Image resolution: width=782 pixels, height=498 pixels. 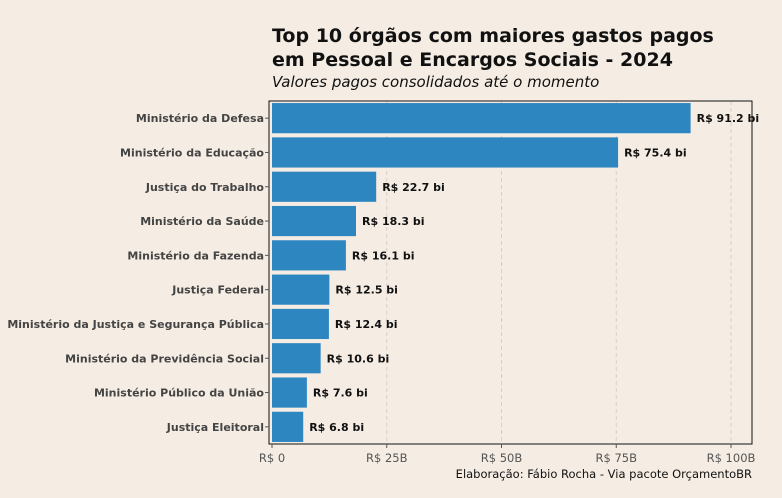 What do you see at coordinates (655, 152) in the screenshot?
I see `data-label: R$ 75.4 bi` at bounding box center [655, 152].